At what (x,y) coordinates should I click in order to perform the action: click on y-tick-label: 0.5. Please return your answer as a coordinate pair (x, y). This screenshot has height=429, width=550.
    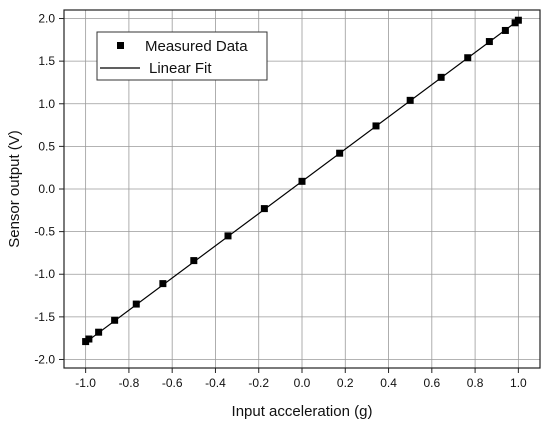
    Looking at the image, I should click on (46, 146).